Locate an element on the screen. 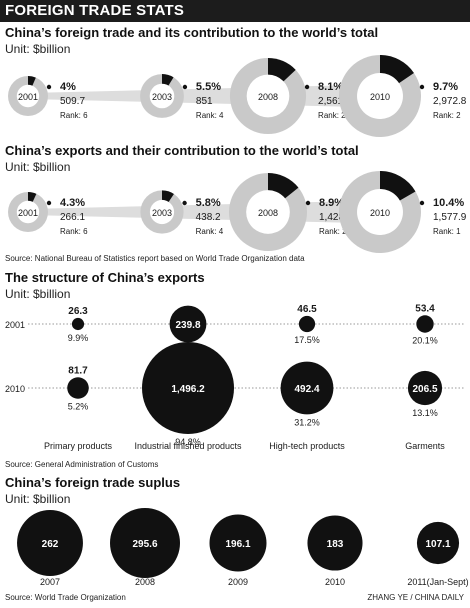  trade-ring-hole-2010 is located at coordinates (380, 96).